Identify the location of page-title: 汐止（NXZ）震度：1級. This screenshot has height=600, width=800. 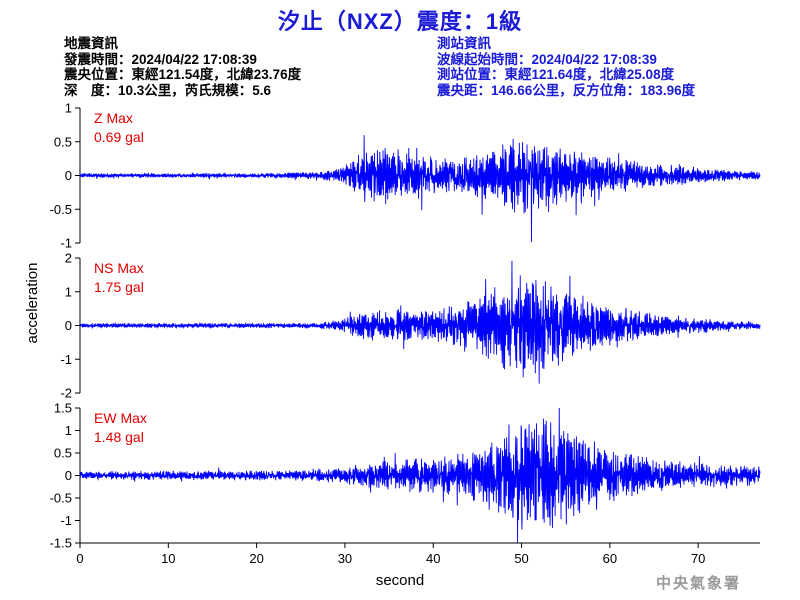
(400, 21).